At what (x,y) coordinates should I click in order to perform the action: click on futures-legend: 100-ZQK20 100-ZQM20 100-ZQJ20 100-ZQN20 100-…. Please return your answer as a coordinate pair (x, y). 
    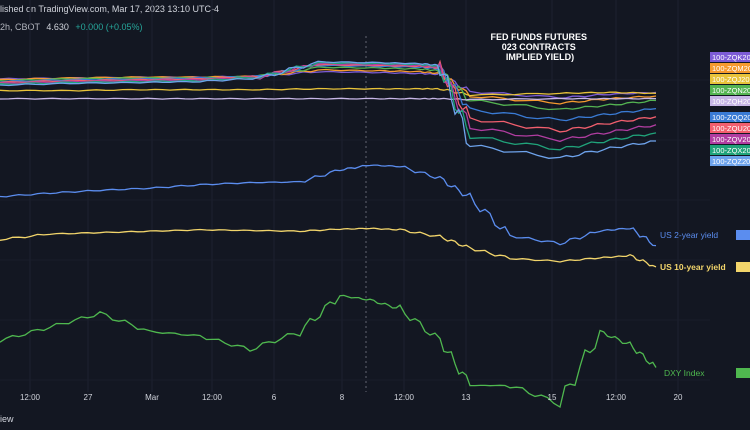
    Looking at the image, I should click on (730, 109).